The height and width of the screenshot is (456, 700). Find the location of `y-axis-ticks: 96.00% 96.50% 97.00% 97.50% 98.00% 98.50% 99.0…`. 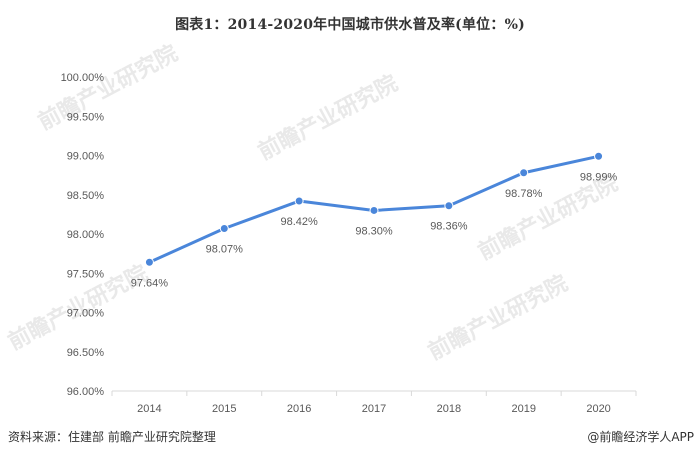

y-axis-ticks: 96.00% 96.50% 97.00% 97.50% 98.00% 98.50% 99.0… is located at coordinates (83, 235).